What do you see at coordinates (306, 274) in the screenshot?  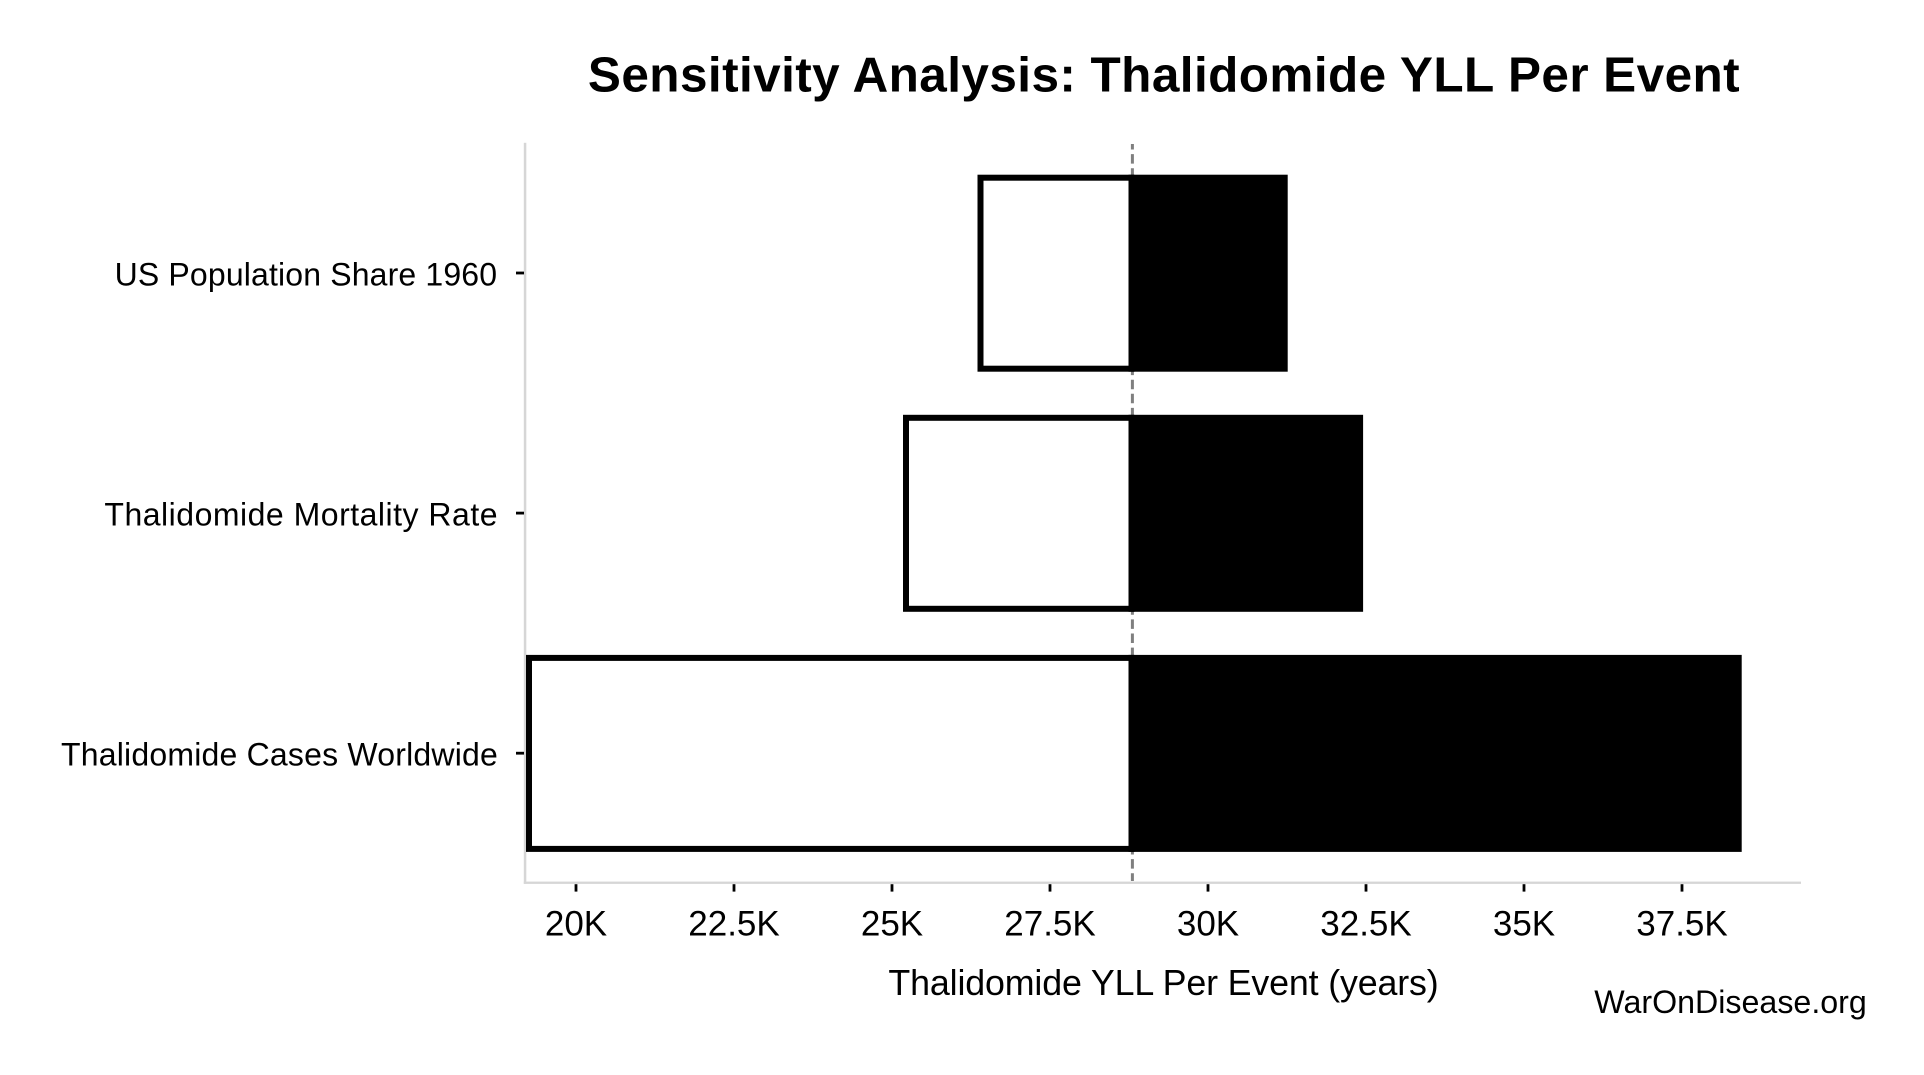 I see `svg-text: US Population Share 1960` at bounding box center [306, 274].